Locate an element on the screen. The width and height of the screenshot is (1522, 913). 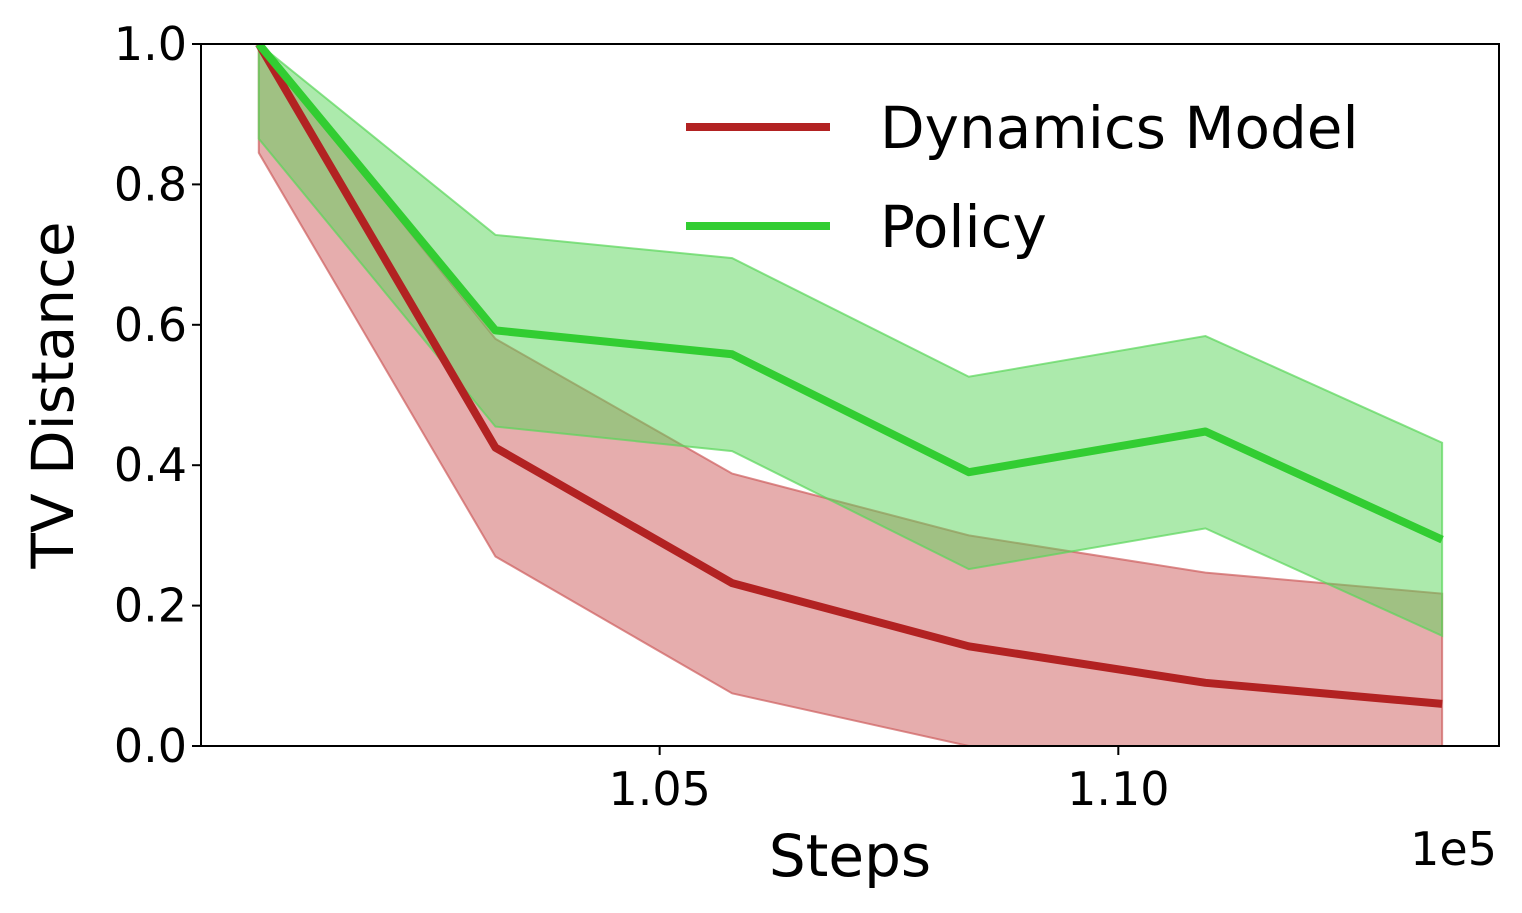
x-tick-label: 1.10 is located at coordinates (1118, 789).